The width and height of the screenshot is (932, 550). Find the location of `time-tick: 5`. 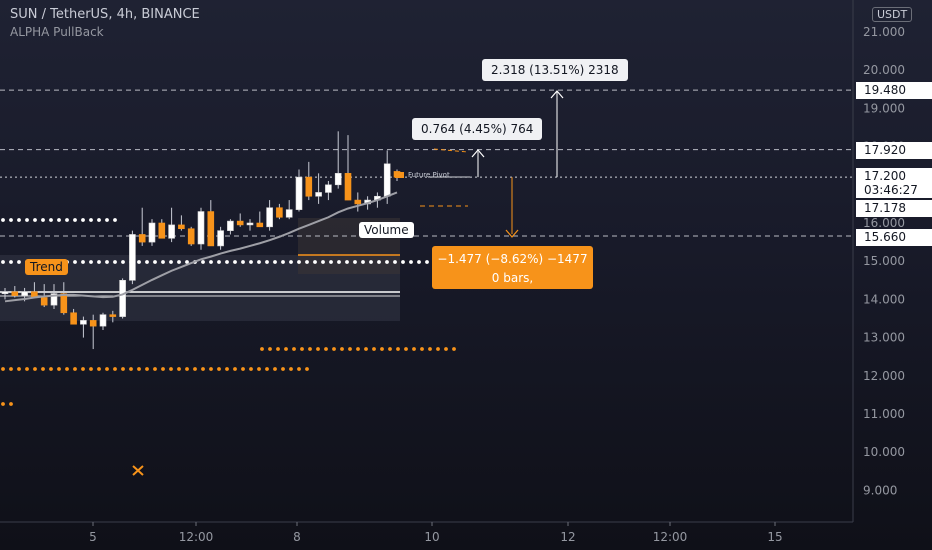

time-tick: 5 is located at coordinates (93, 537).